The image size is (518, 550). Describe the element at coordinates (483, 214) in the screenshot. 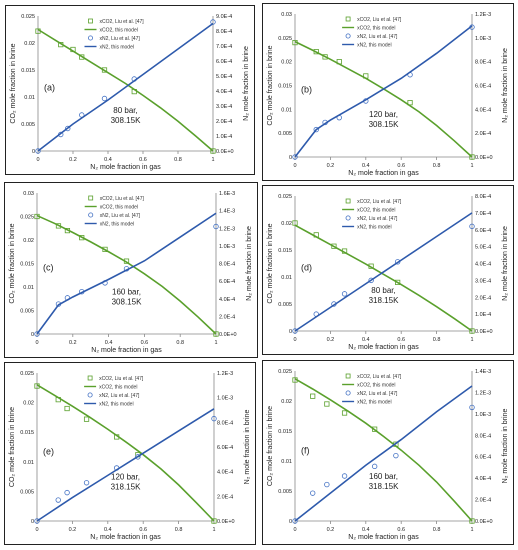

I see `right-tick-label: 7.0E-4` at that location.